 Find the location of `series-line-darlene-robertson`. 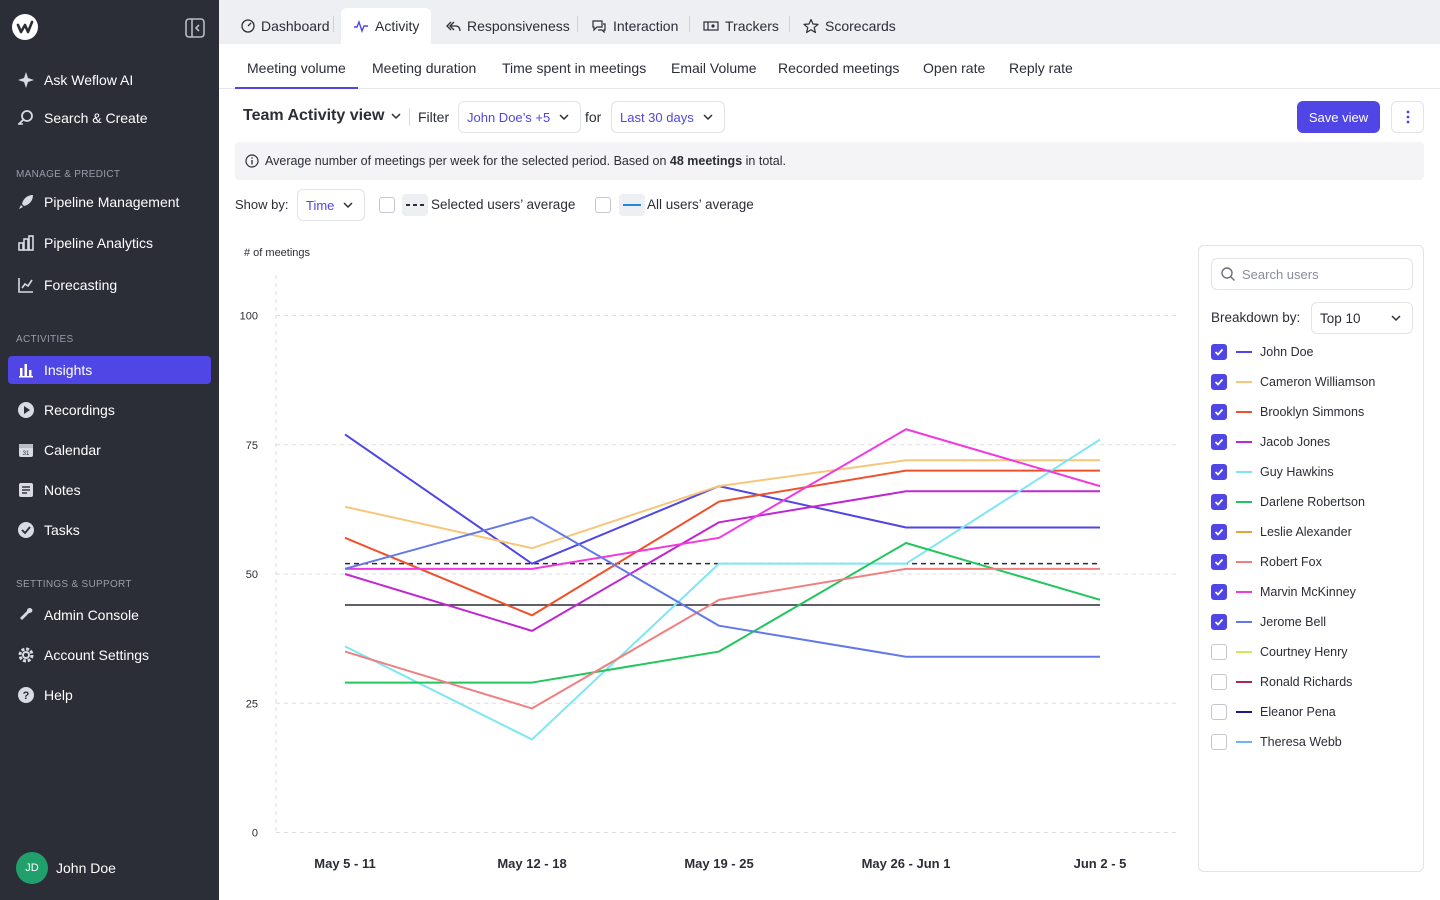

series-line-darlene-robertson is located at coordinates (723, 612).